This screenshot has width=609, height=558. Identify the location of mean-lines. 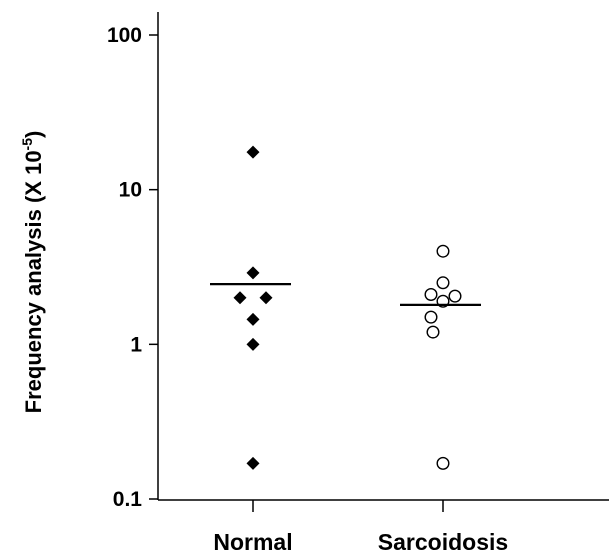
(345, 294).